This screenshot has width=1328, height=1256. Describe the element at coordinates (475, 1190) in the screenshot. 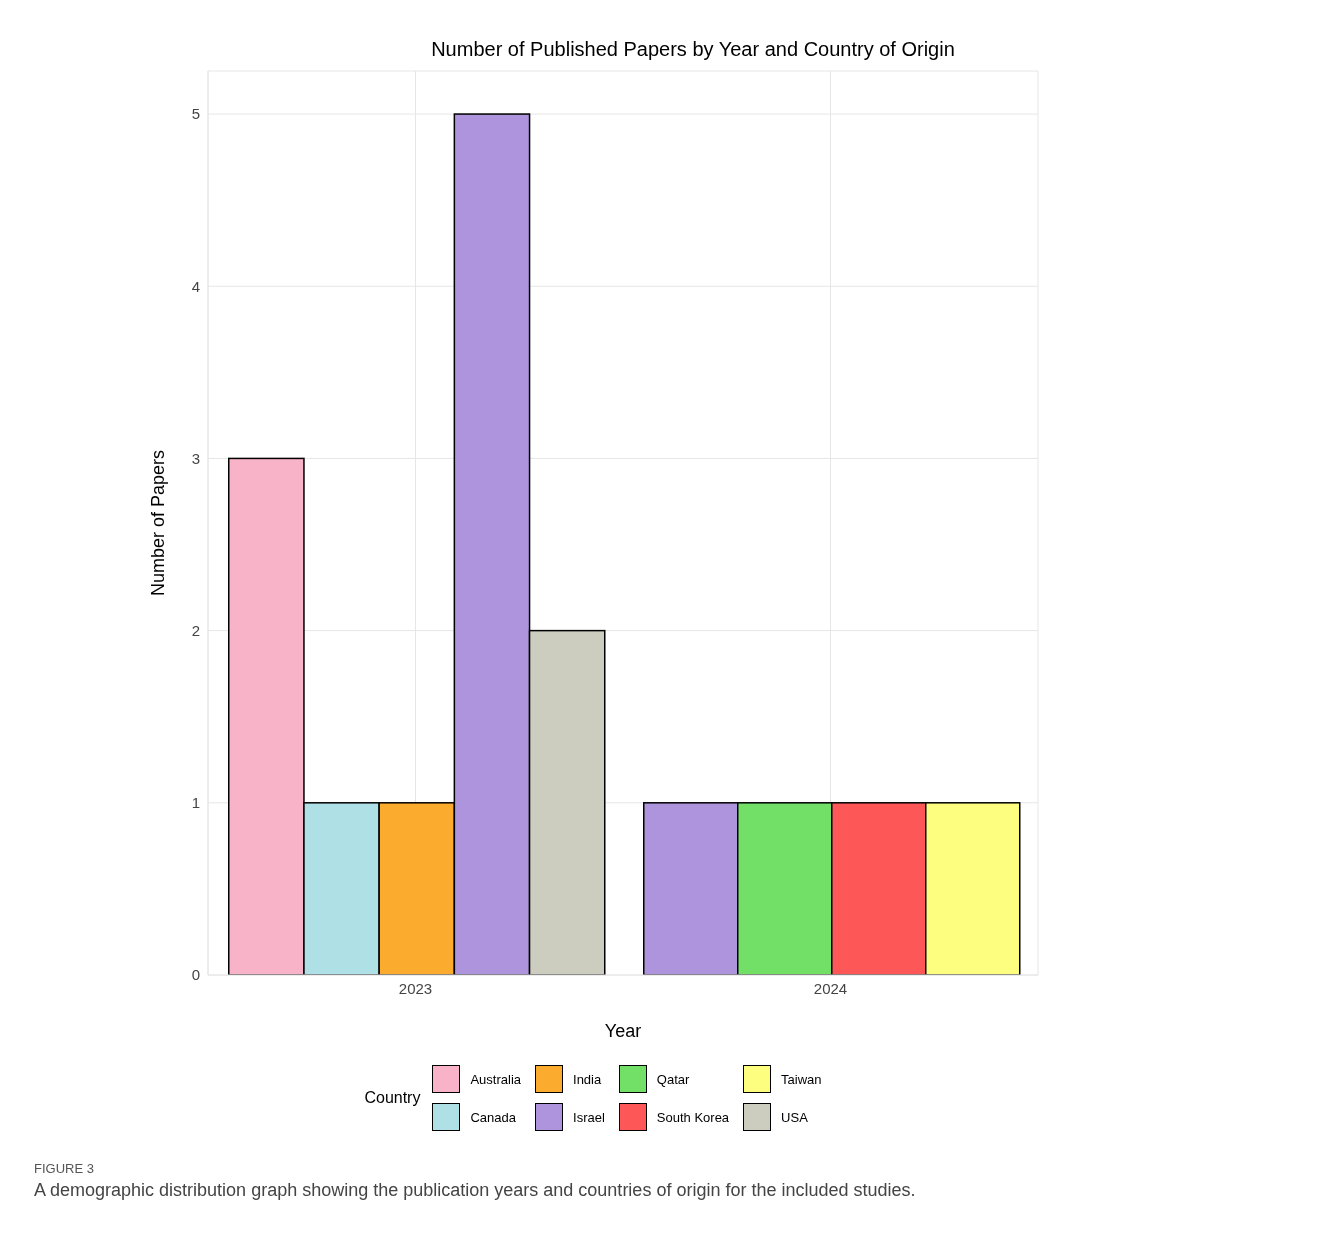

I see `text: A demographic distribution graph showing the publication years and countries of origin for the included studies.` at that location.